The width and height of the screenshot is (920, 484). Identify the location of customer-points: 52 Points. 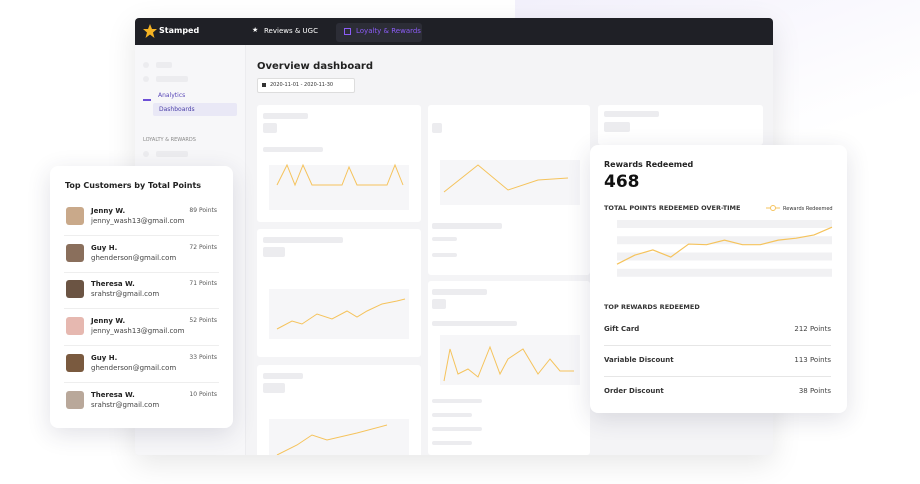
(203, 321).